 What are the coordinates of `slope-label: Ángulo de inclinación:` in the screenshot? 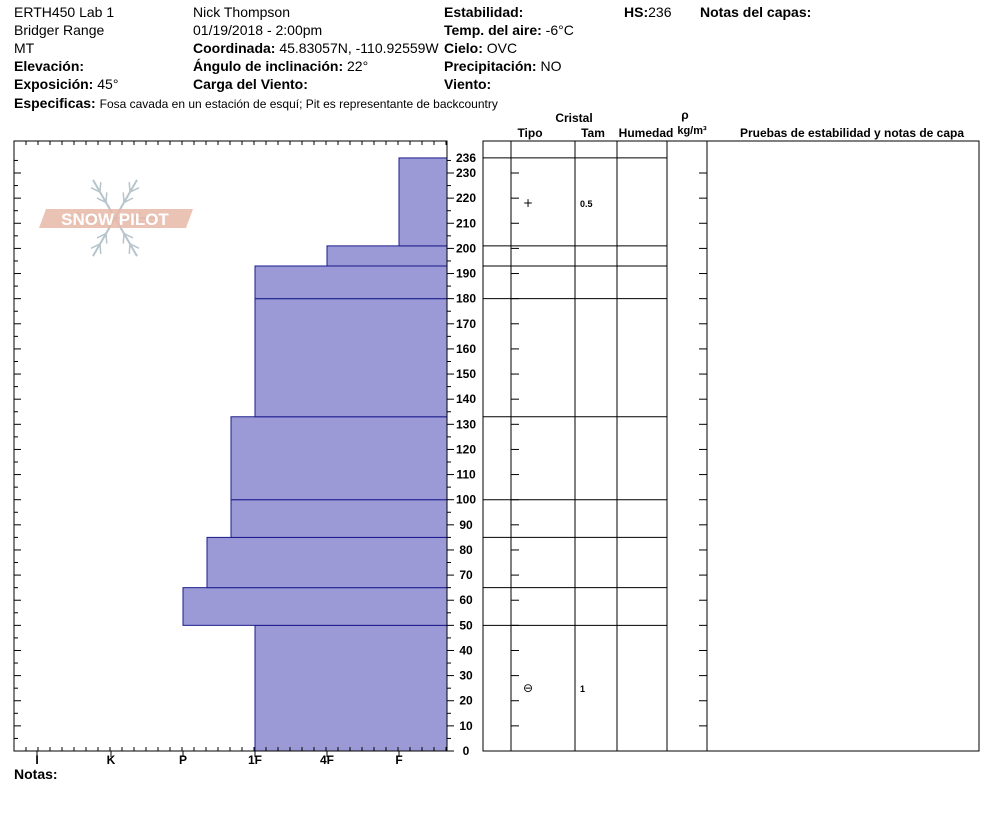 It's located at (268, 66).